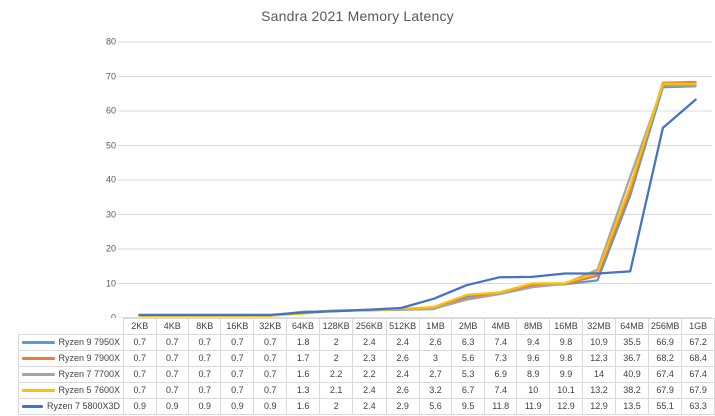 The width and height of the screenshot is (715, 416). Describe the element at coordinates (468, 374) in the screenshot. I see `value-cell: 5.3` at that location.